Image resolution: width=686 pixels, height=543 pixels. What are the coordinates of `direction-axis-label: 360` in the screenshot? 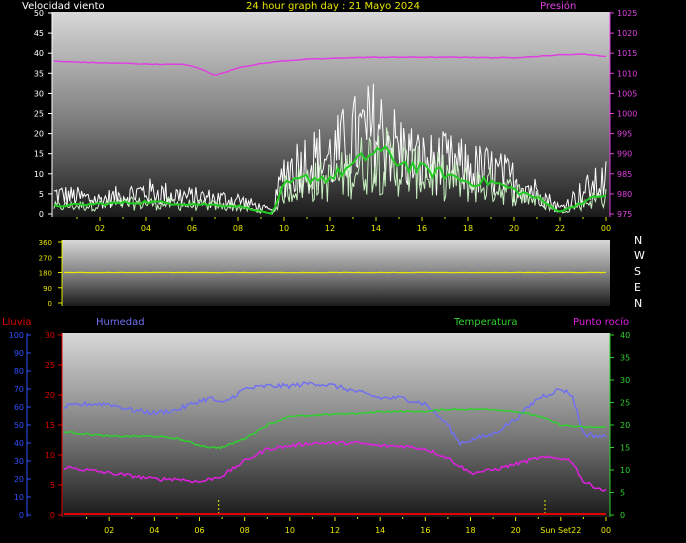 It's located at (45, 243).